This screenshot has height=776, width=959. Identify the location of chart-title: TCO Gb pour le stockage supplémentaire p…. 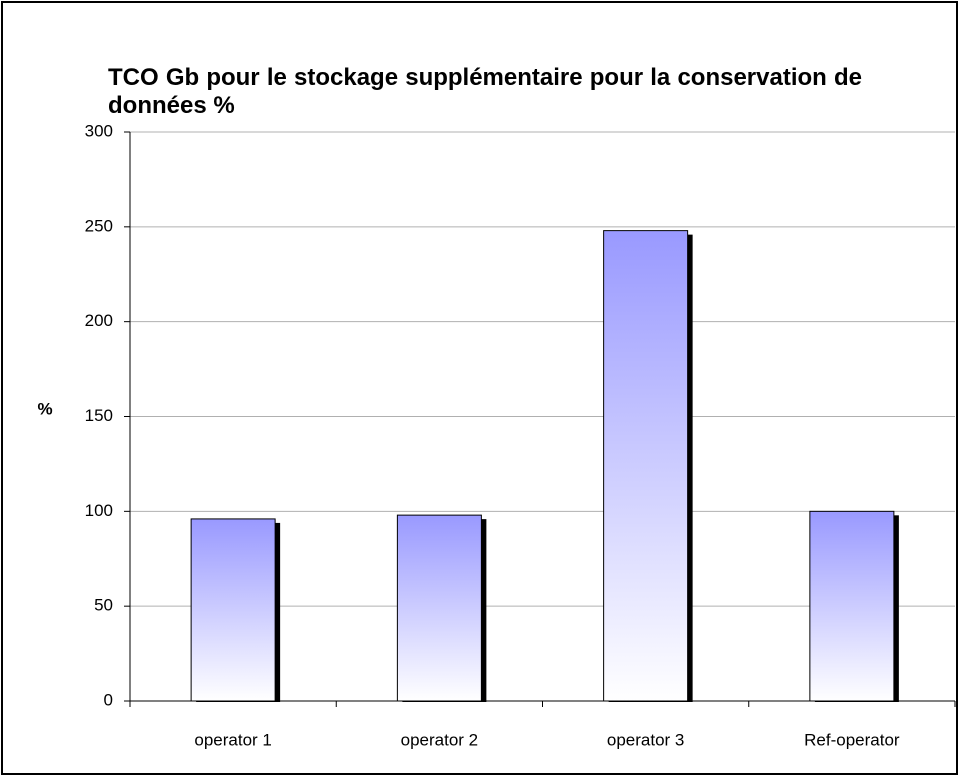
(485, 91).